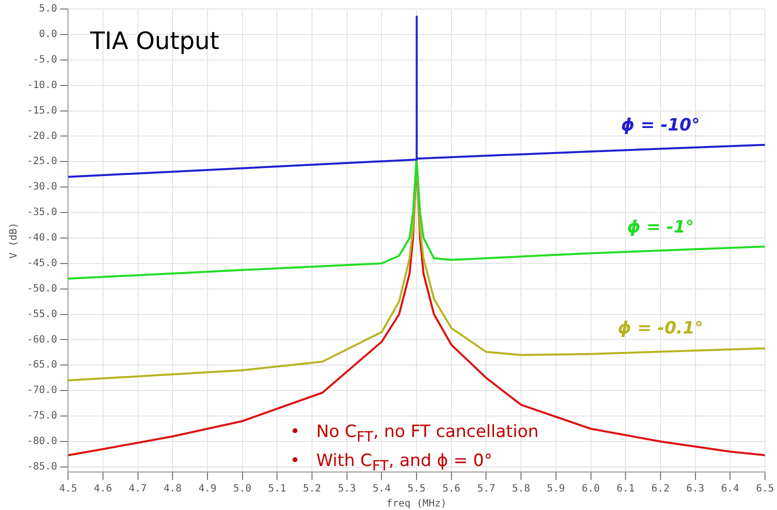 The image size is (777, 510). What do you see at coordinates (42, 187) in the screenshot?
I see `y-tick-label: -30.0` at bounding box center [42, 187].